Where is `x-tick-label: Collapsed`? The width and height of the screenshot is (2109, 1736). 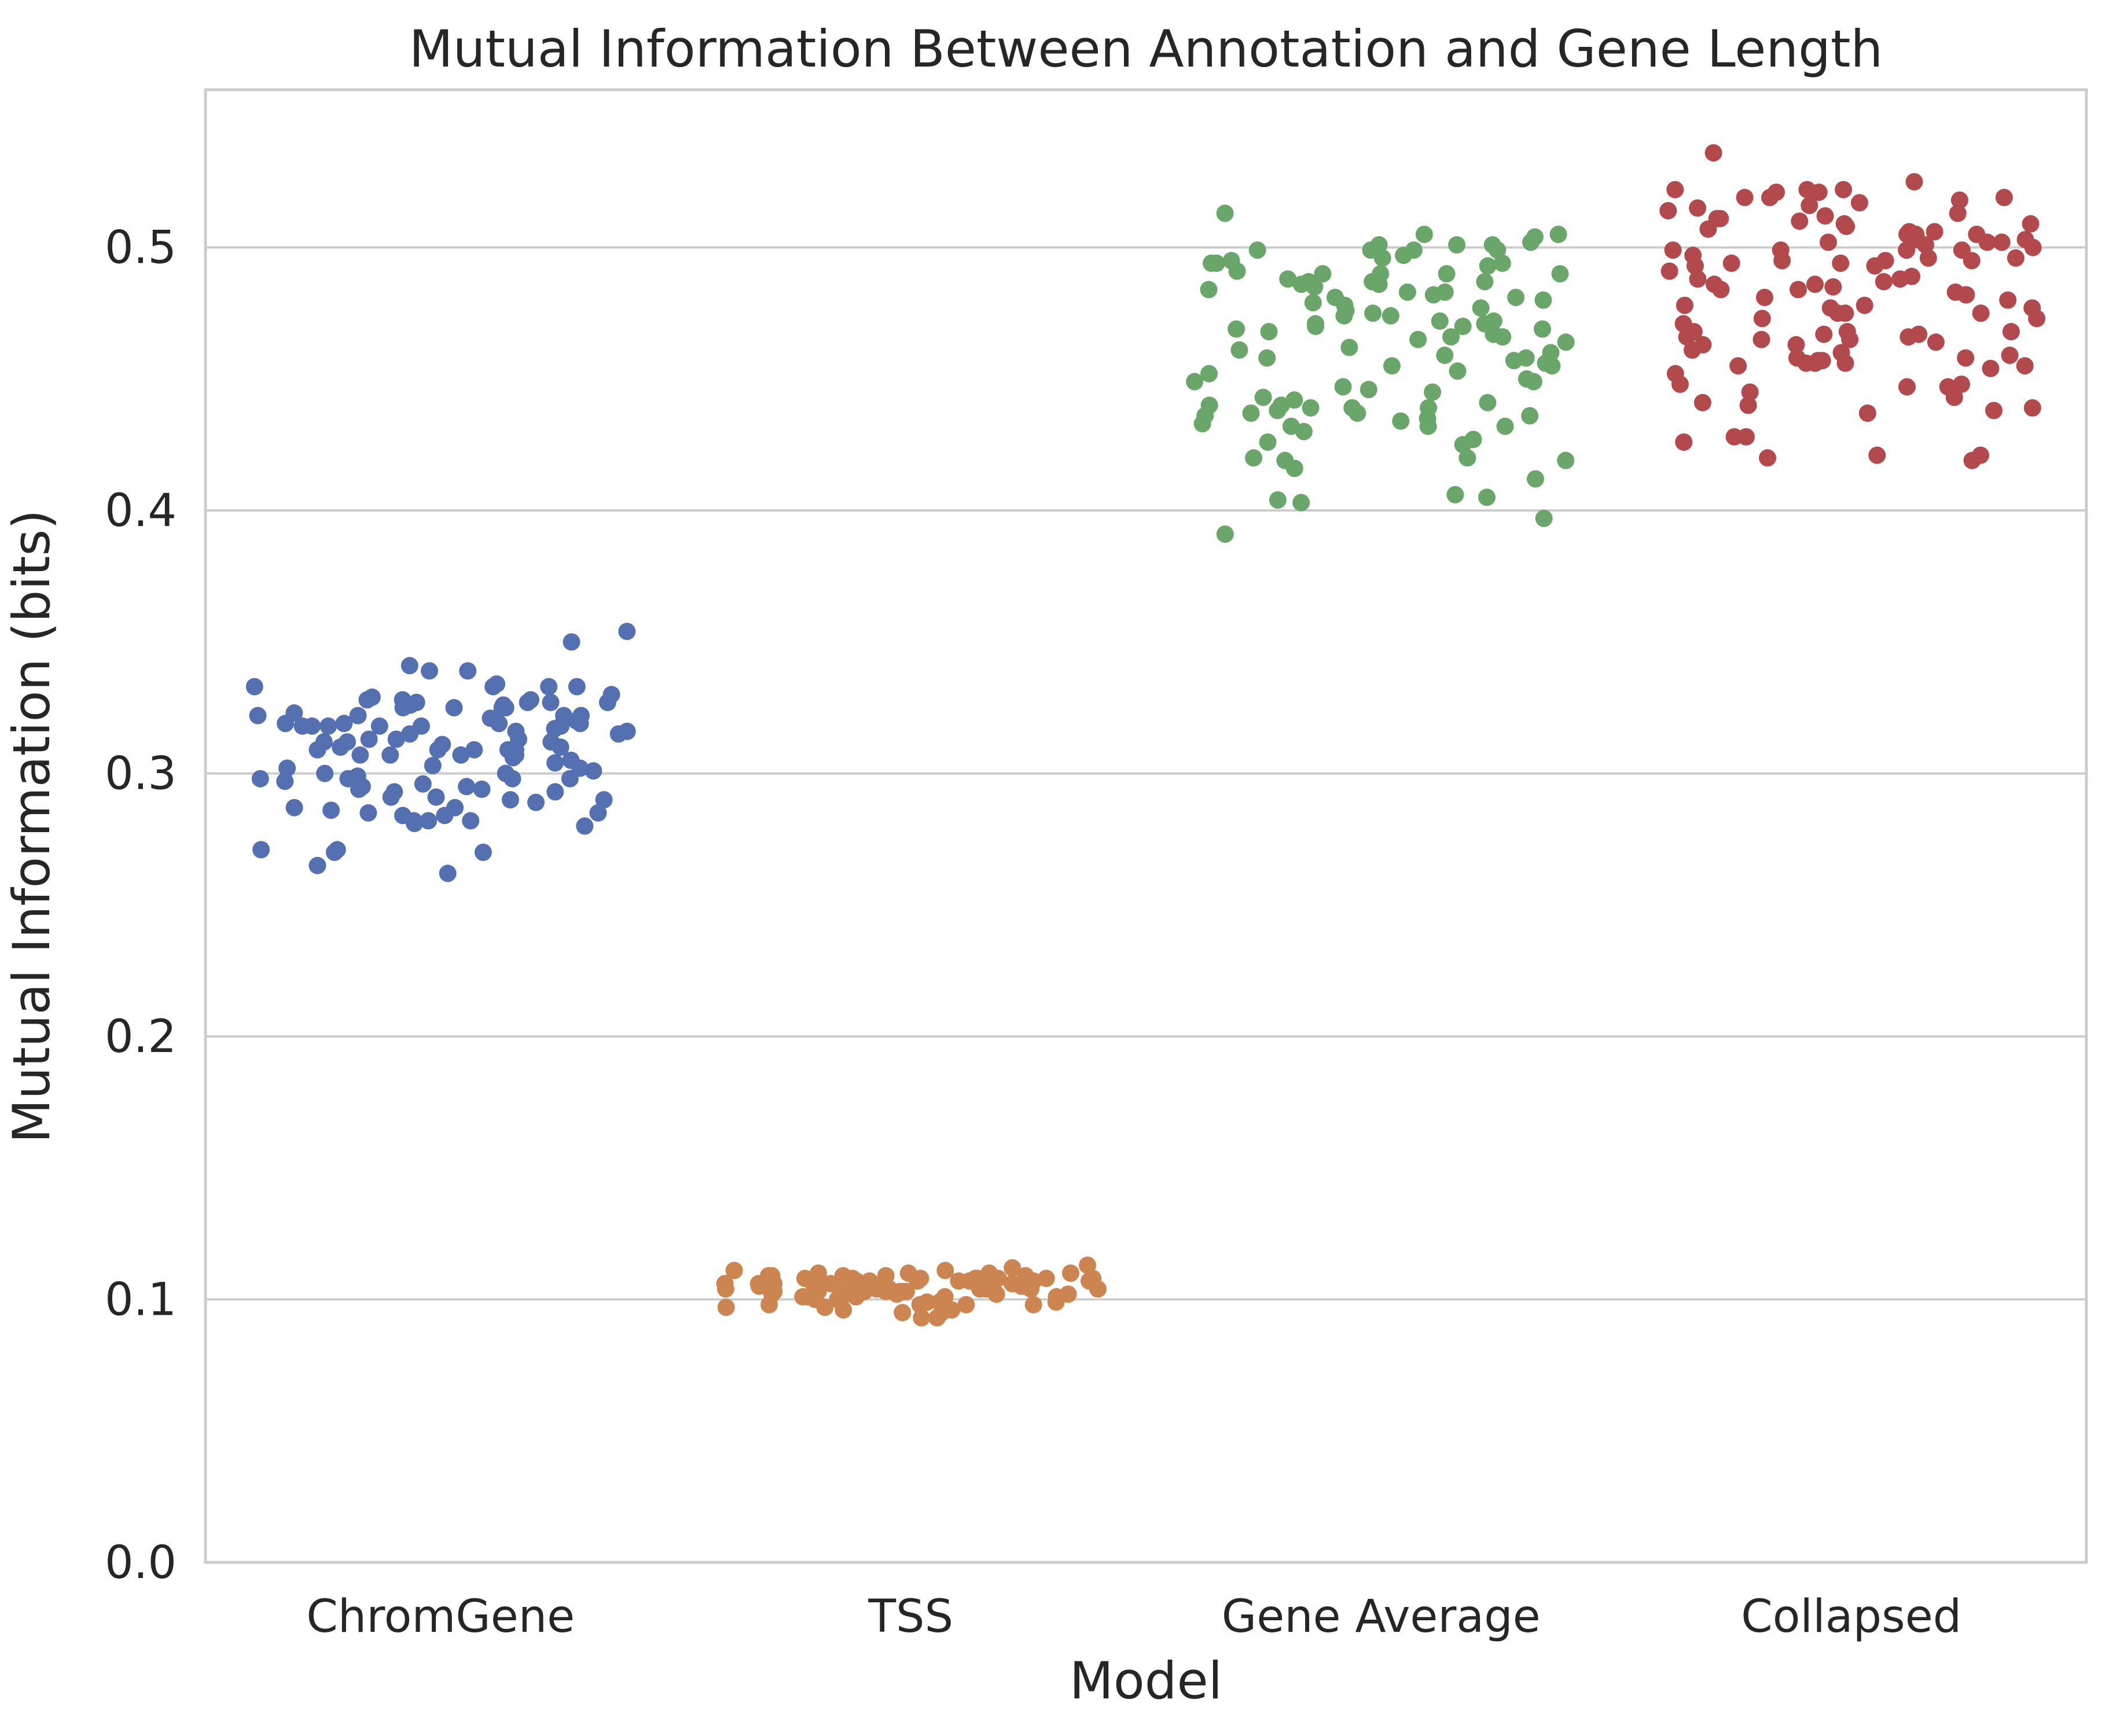
x-tick-label: Collapsed is located at coordinates (1851, 1617).